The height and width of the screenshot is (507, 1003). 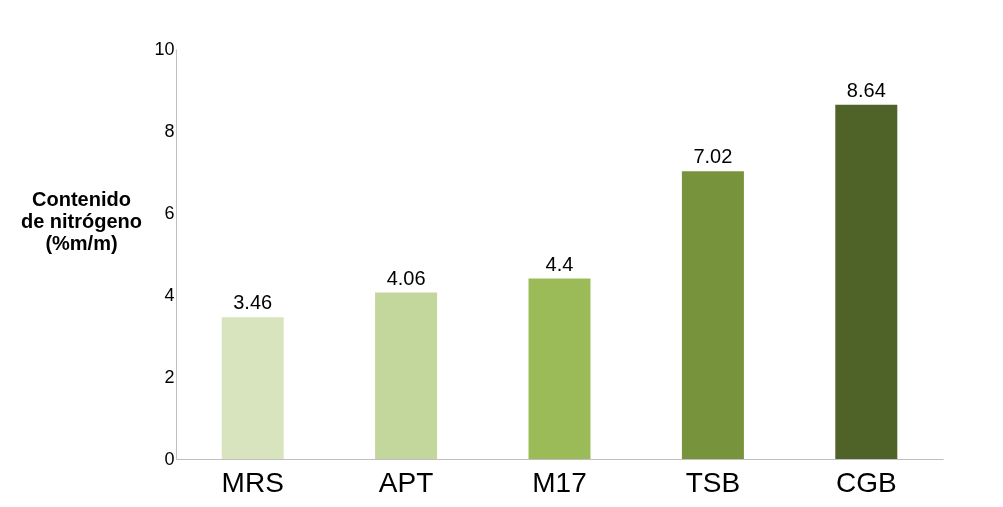 What do you see at coordinates (866, 89) in the screenshot?
I see `data-label: 8.64` at bounding box center [866, 89].